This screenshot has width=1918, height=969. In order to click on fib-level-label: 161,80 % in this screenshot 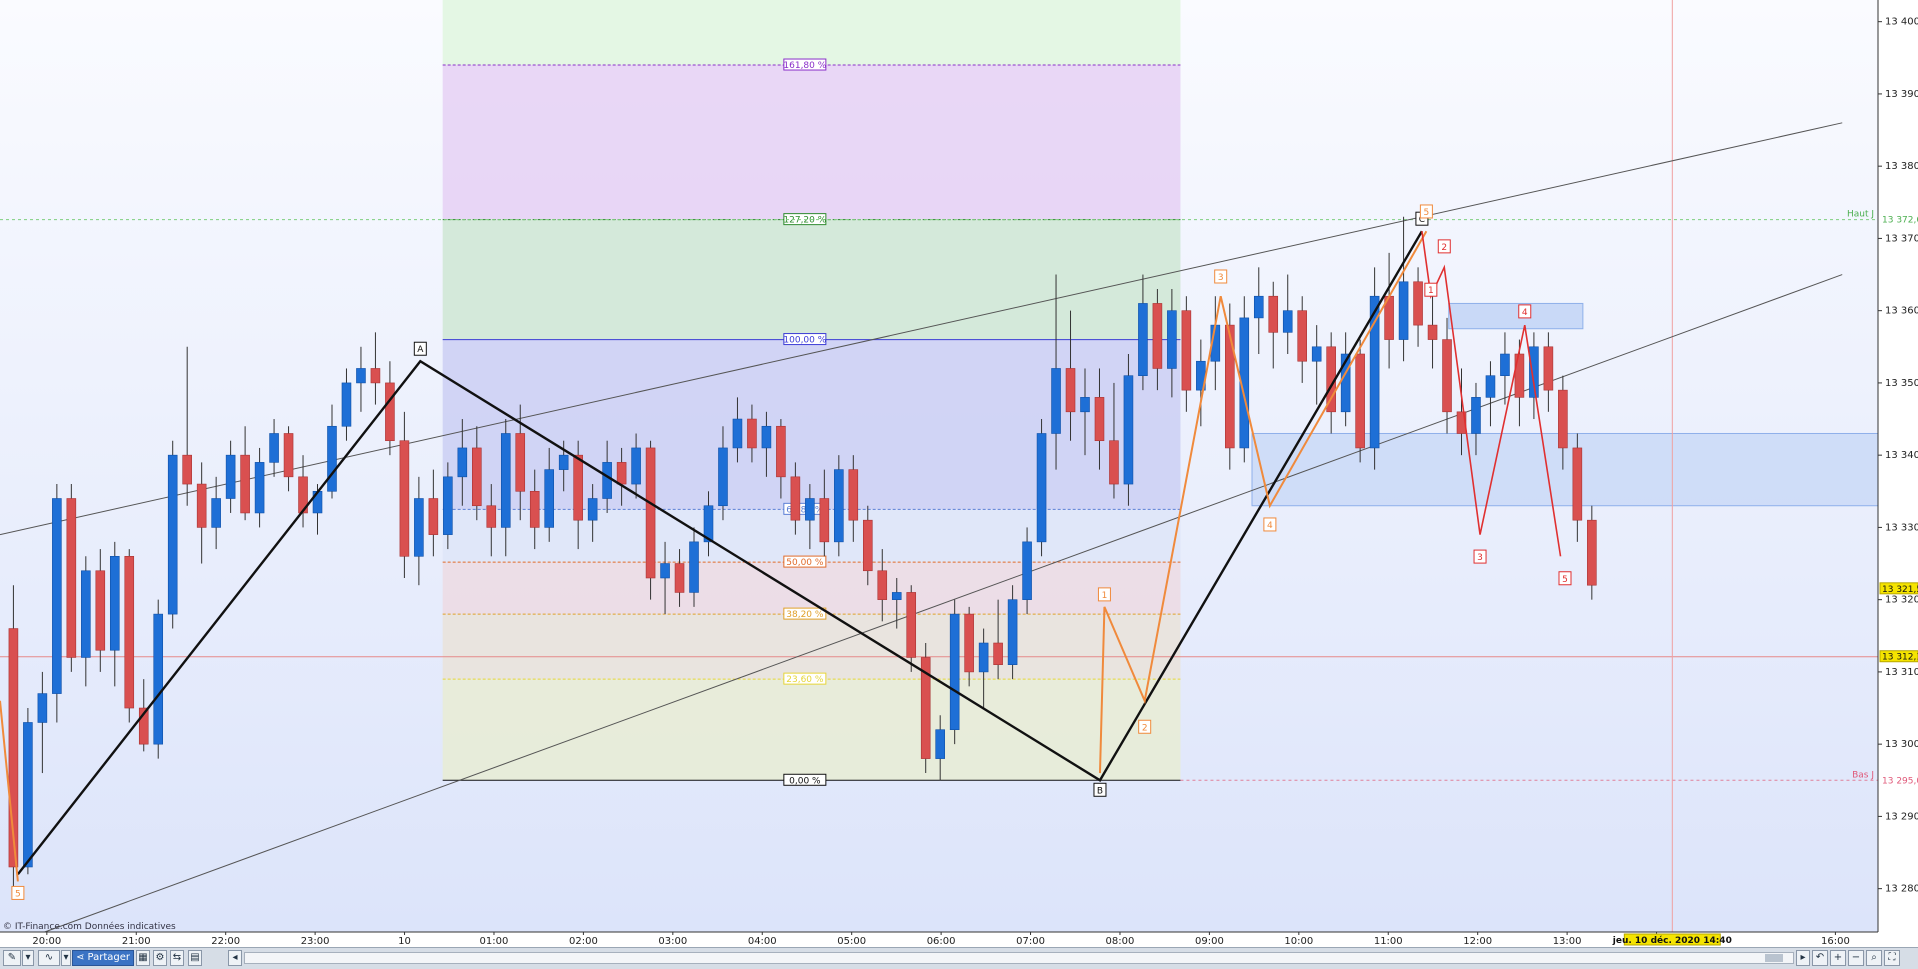, I will do `click(804, 66)`.